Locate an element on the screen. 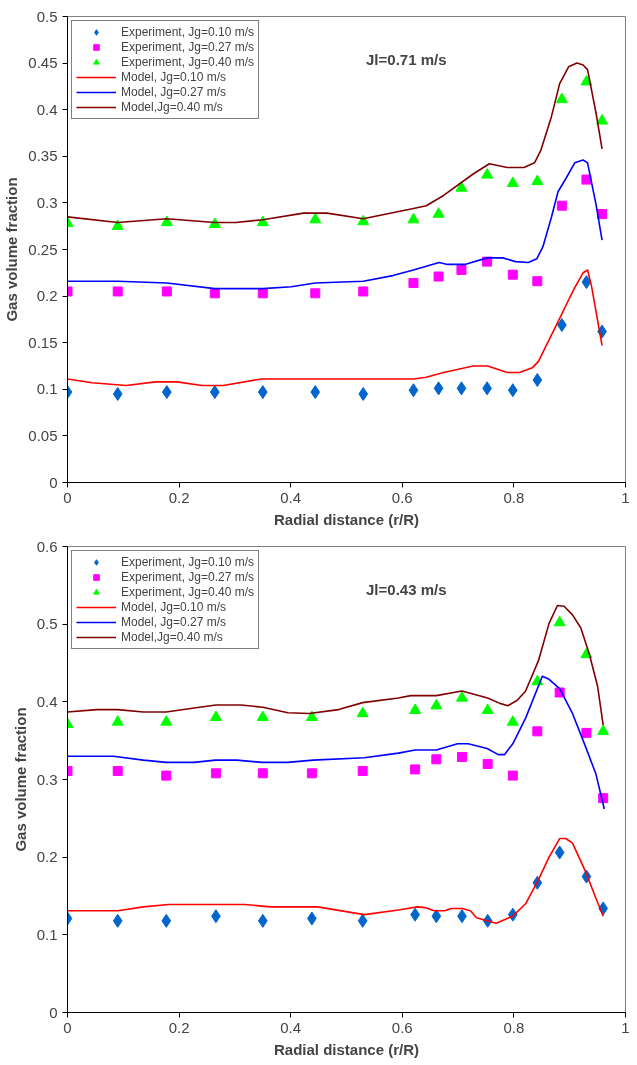  y-tick-label: 0.1 is located at coordinates (47, 389).